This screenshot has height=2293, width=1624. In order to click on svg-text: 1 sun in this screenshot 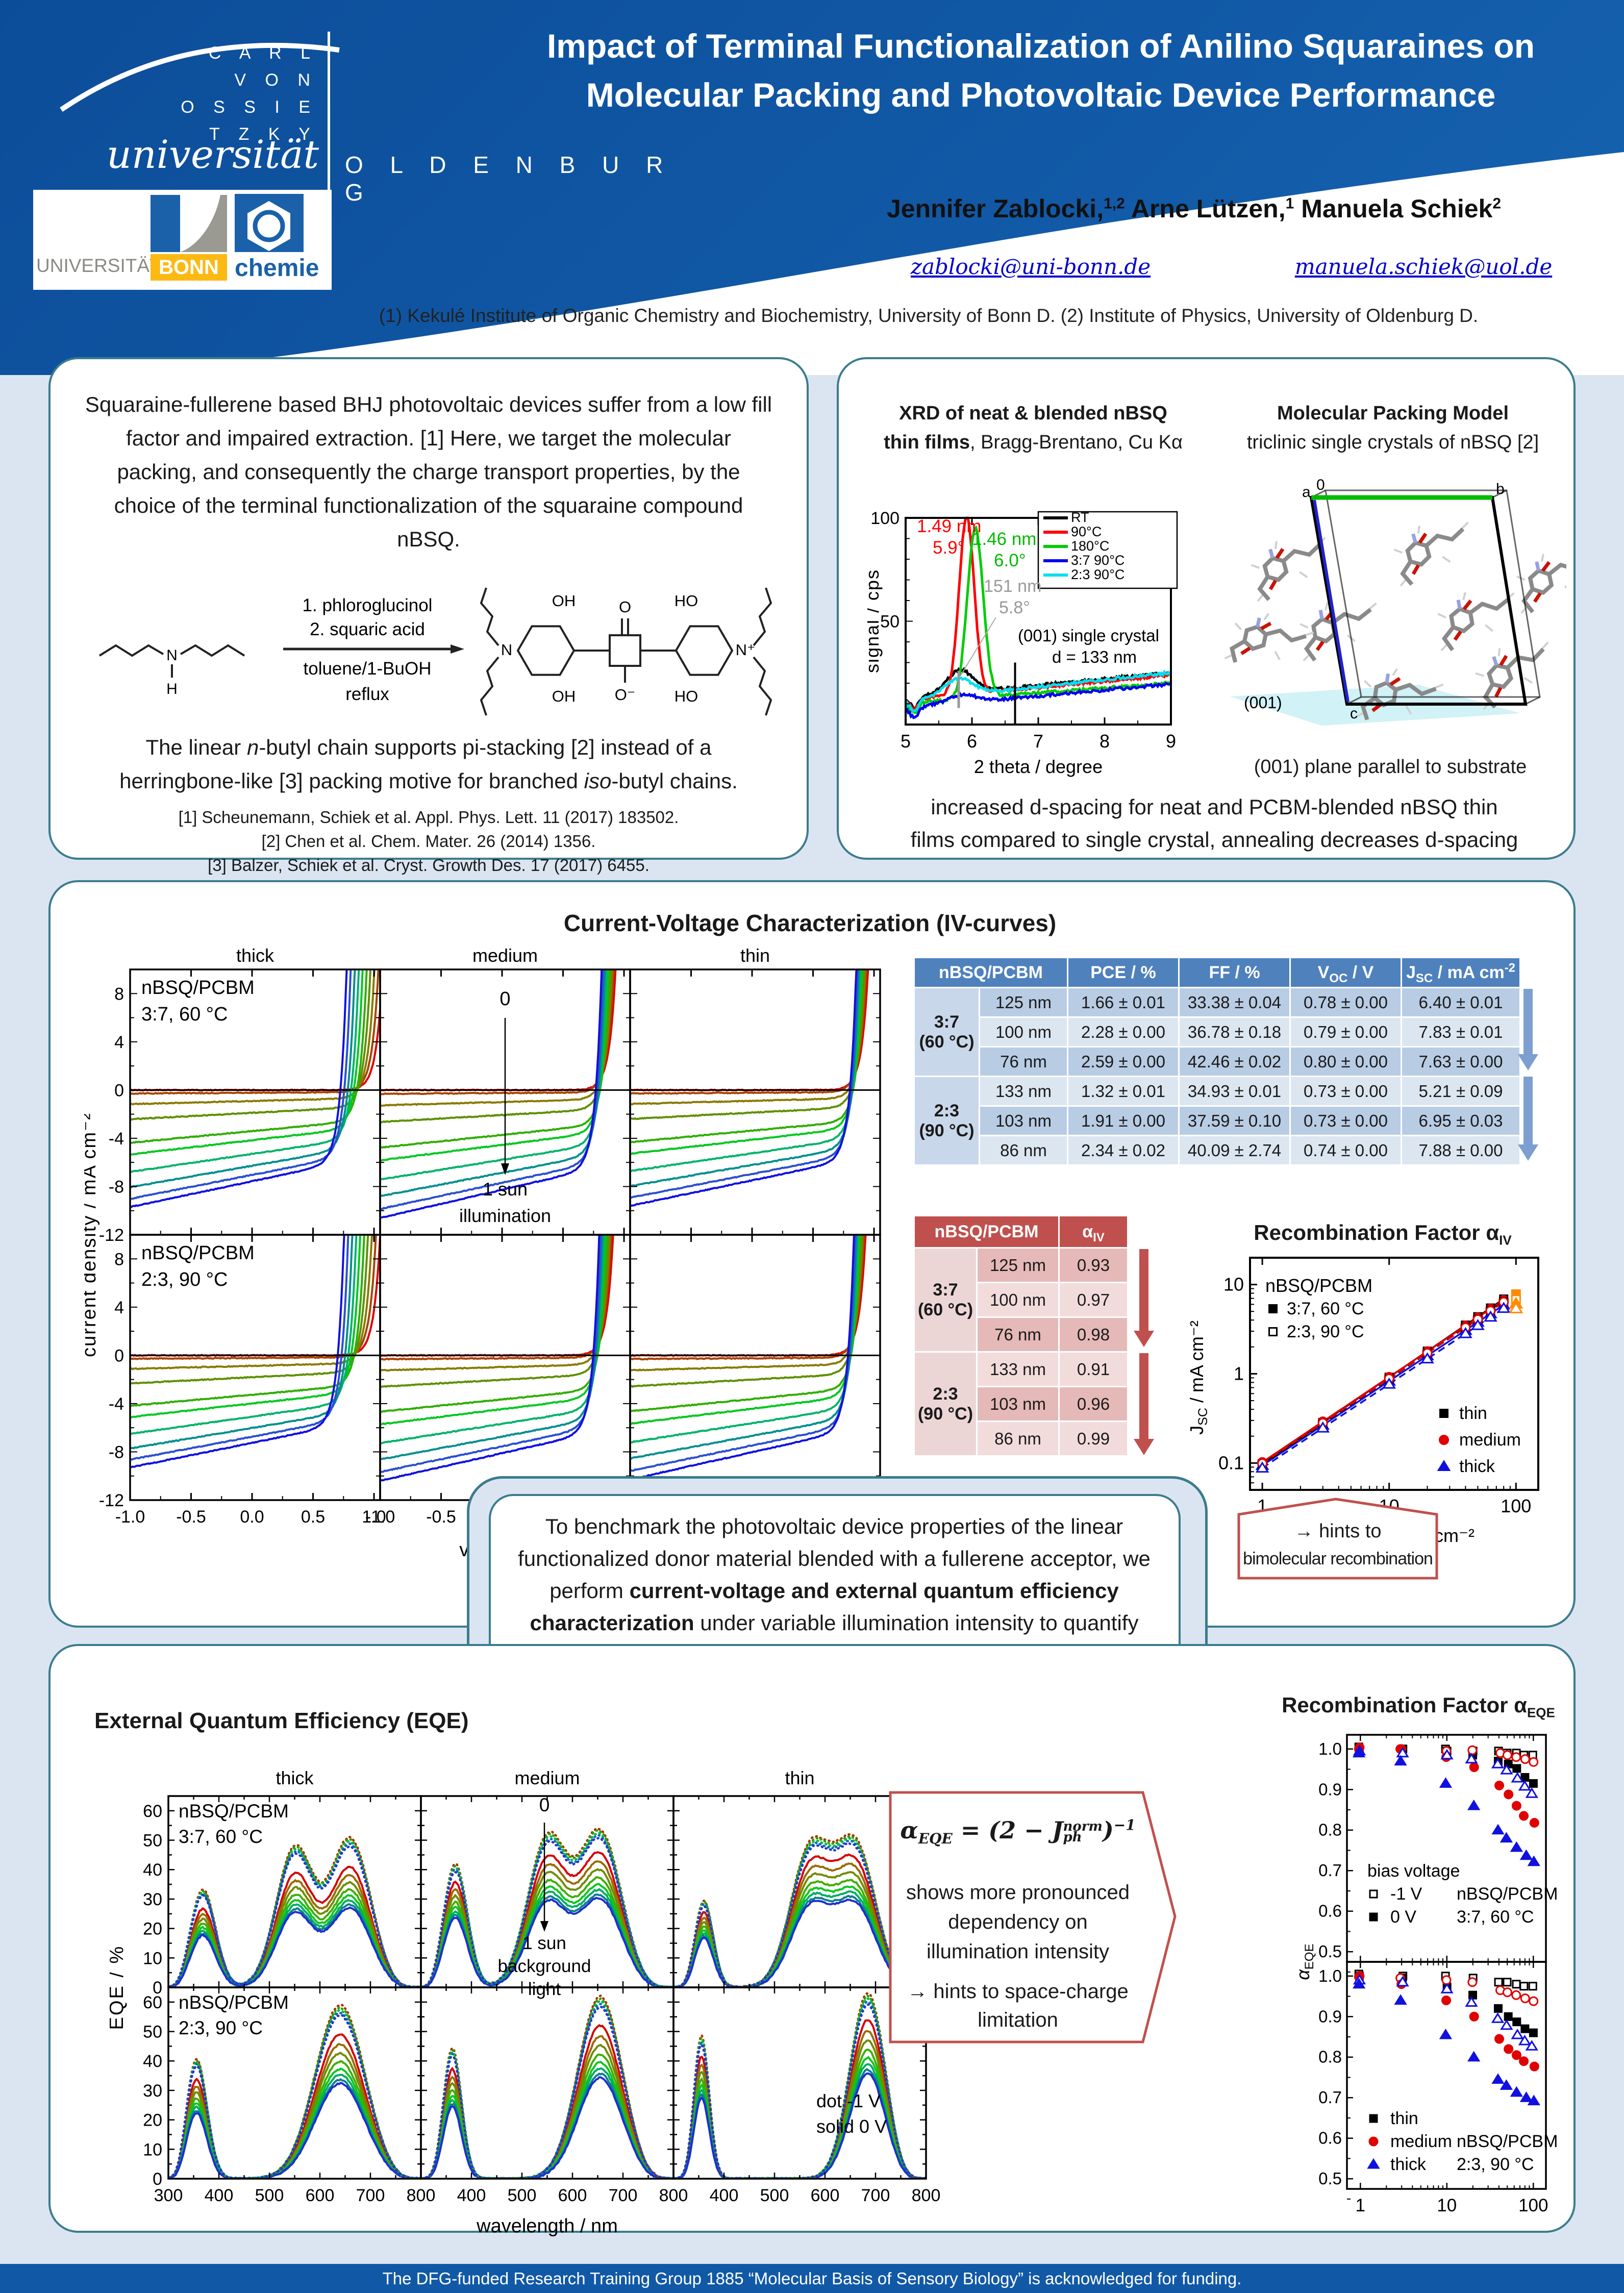, I will do `click(506, 1189)`.